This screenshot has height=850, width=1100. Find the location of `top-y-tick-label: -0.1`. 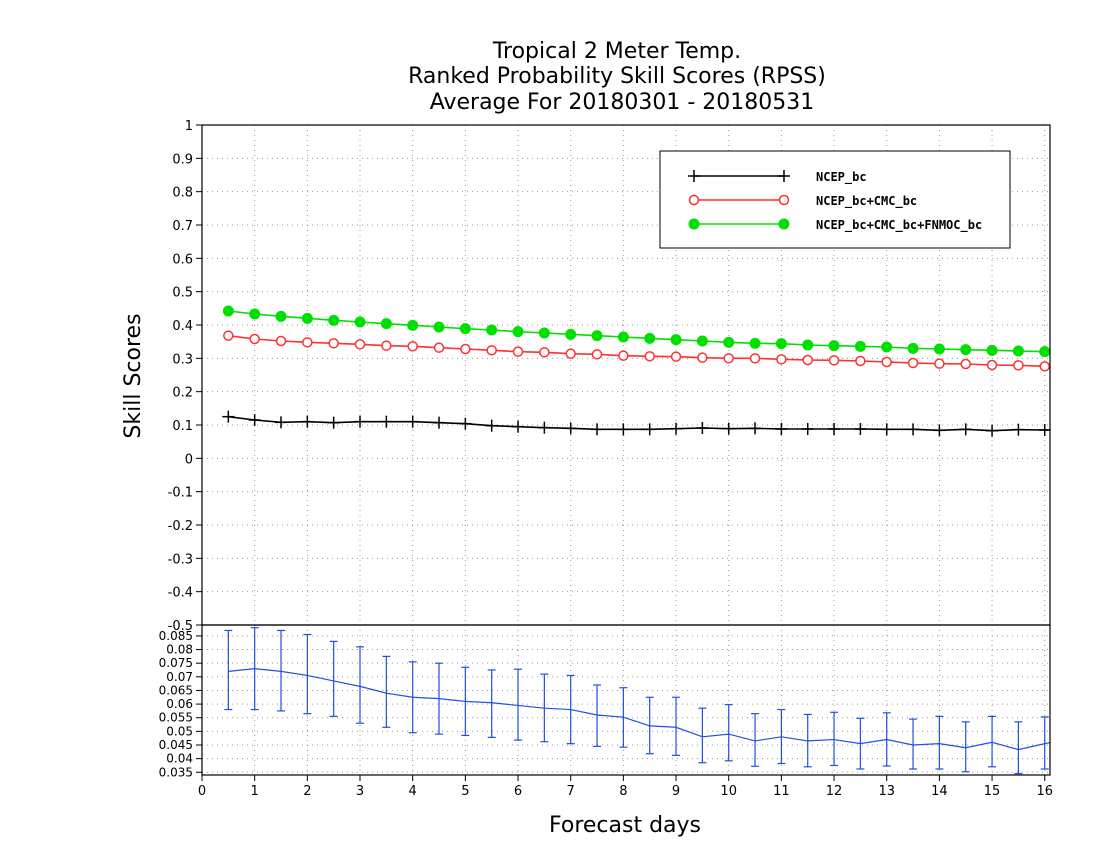

top-y-tick-label: -0.1 is located at coordinates (180, 493).